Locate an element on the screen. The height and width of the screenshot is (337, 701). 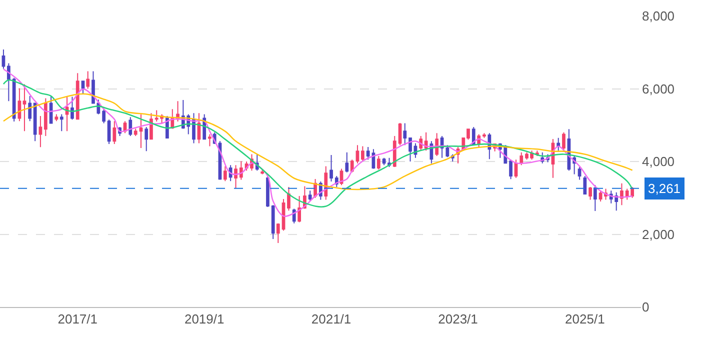
y-tick-label: 8,000 is located at coordinates (658, 16).